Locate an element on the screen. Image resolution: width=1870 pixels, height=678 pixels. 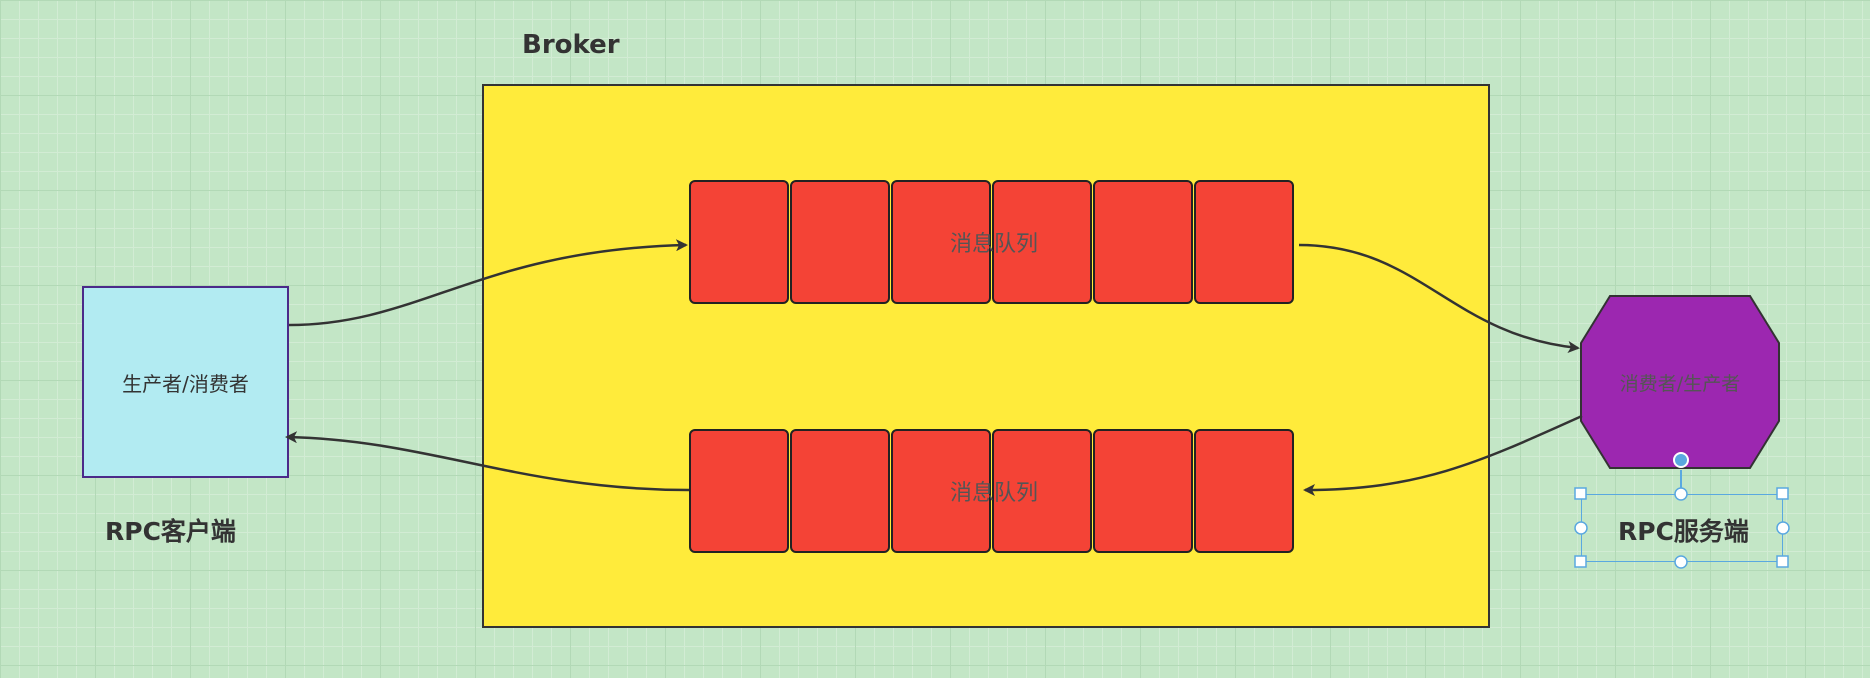
arrow-queue-top-to-server is located at coordinates (1439, 298).